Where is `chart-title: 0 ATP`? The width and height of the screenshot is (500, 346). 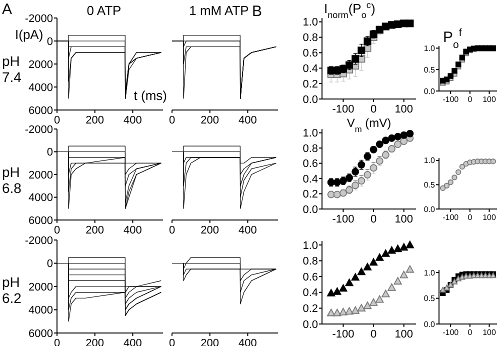
chart-title: 0 ATP is located at coordinates (104, 10).